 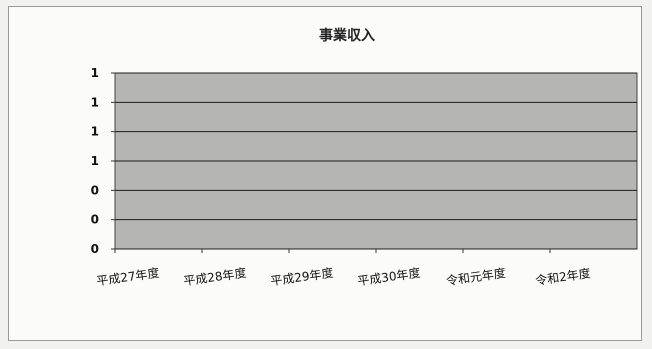 What do you see at coordinates (95, 132) in the screenshot?
I see `y-tick-label-4: 1` at bounding box center [95, 132].